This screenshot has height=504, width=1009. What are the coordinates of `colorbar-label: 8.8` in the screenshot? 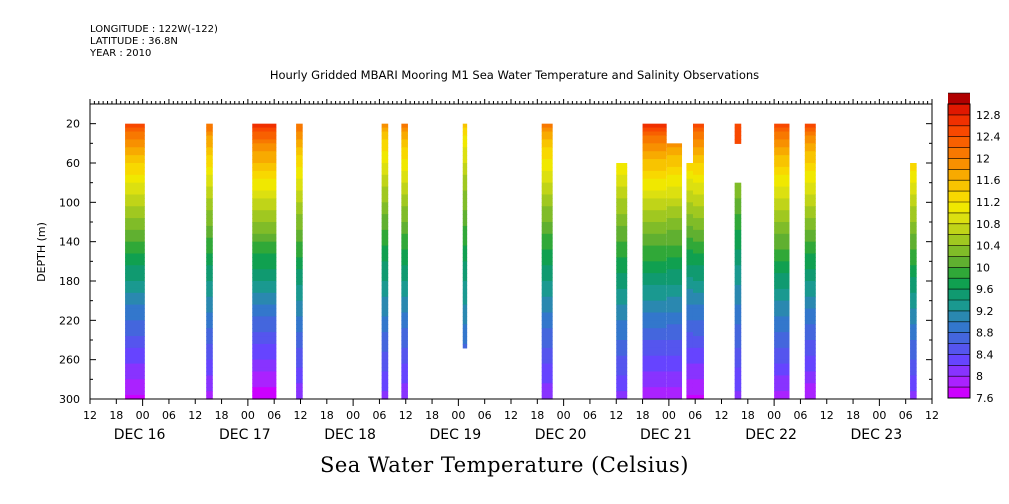 It's located at (985, 333).